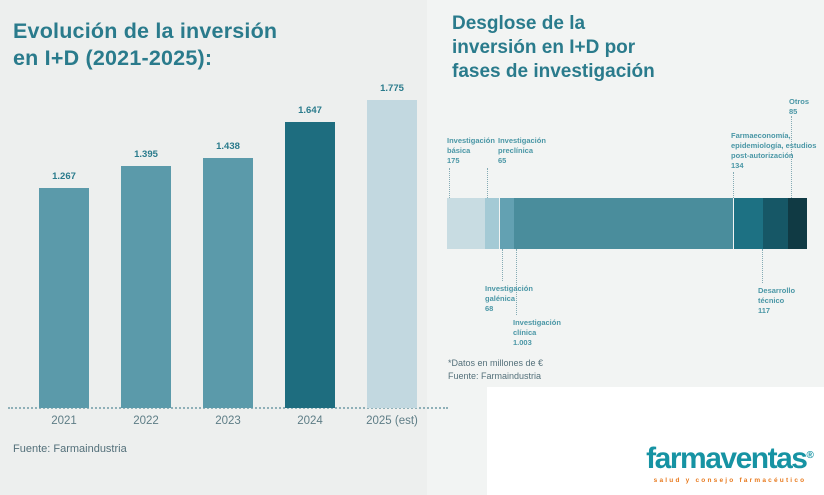 Image resolution: width=824 pixels, height=495 pixels. What do you see at coordinates (228, 421) in the screenshot?
I see `x-axis-label: 2023` at bounding box center [228, 421].